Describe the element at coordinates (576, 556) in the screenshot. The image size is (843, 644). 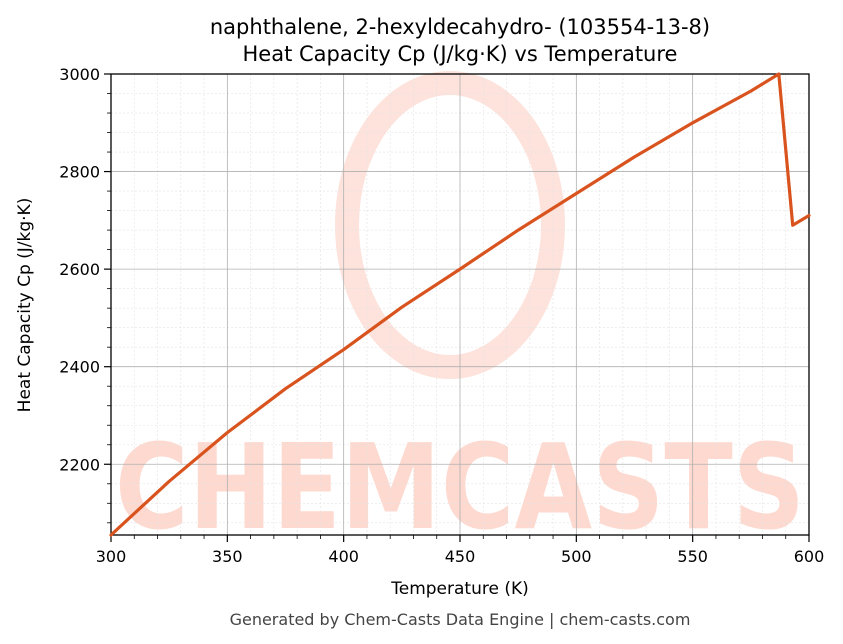
I see `x-tick-label: 500` at that location.